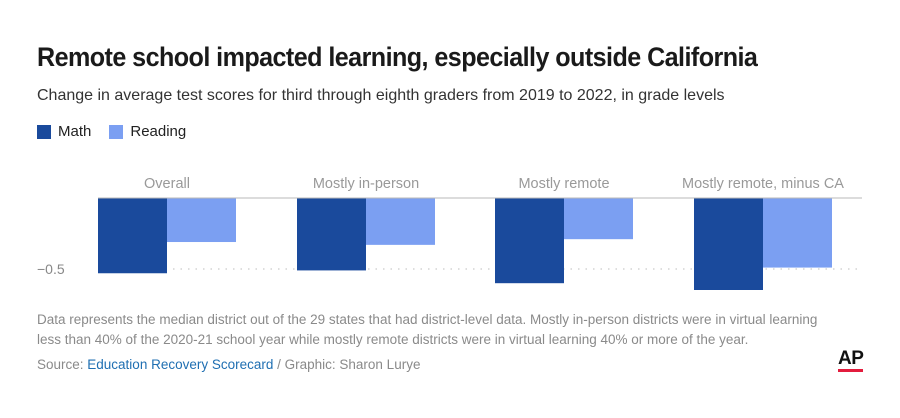 The height and width of the screenshot is (418, 900). I want to click on legend-item-reading: Reading, so click(147, 131).